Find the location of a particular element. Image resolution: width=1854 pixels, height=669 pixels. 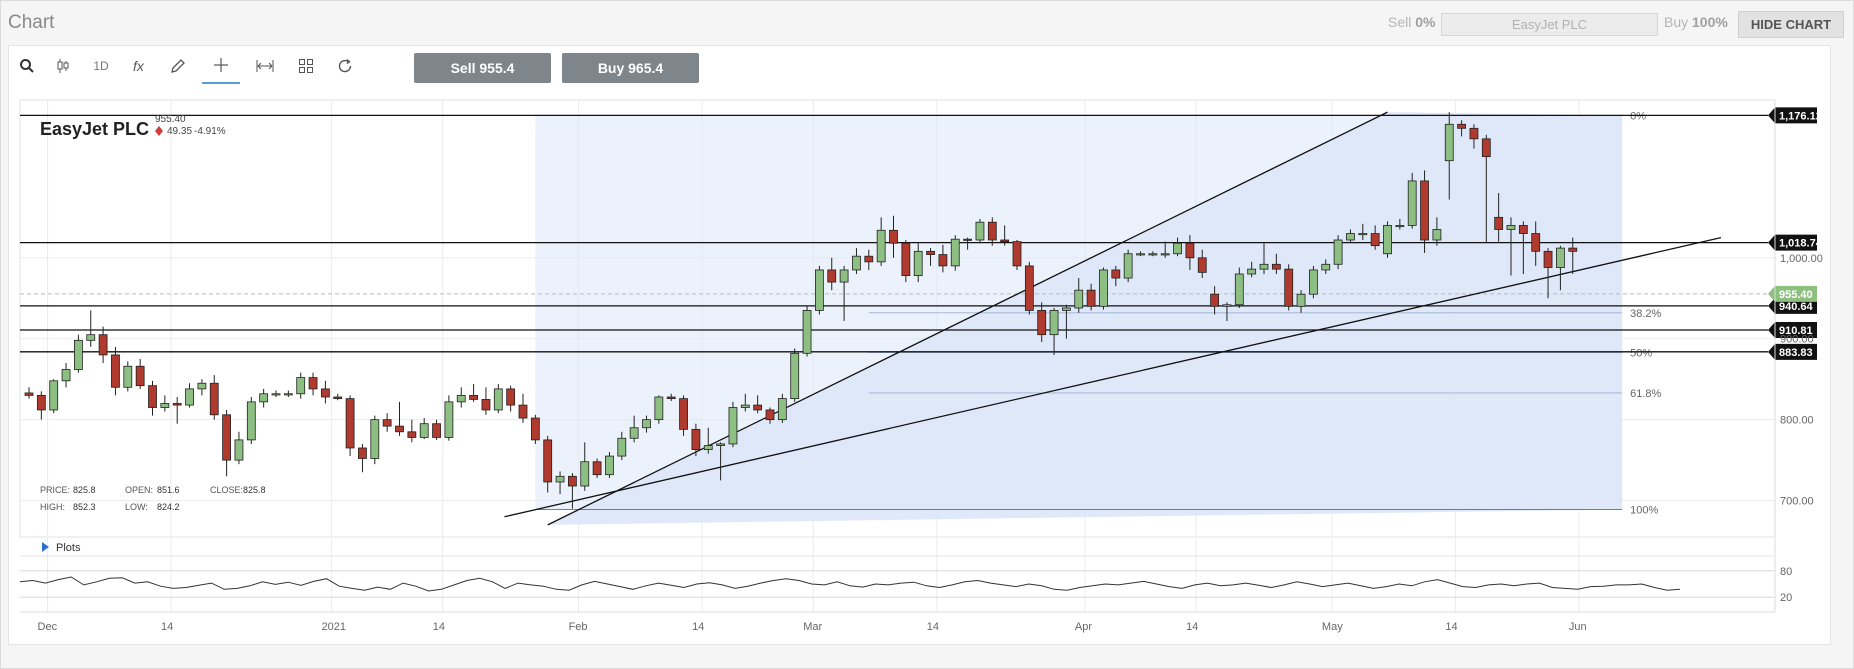

refresh-icon is located at coordinates (345, 66).